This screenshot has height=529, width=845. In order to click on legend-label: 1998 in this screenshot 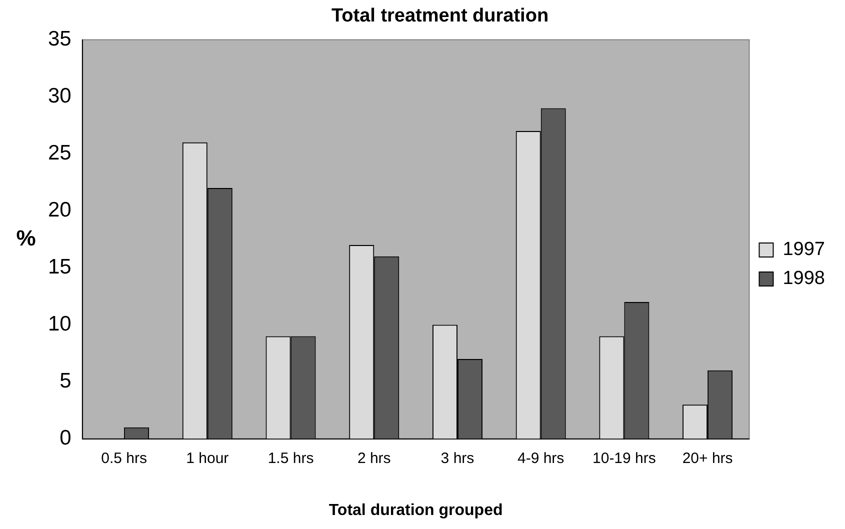, I will do `click(804, 279)`.